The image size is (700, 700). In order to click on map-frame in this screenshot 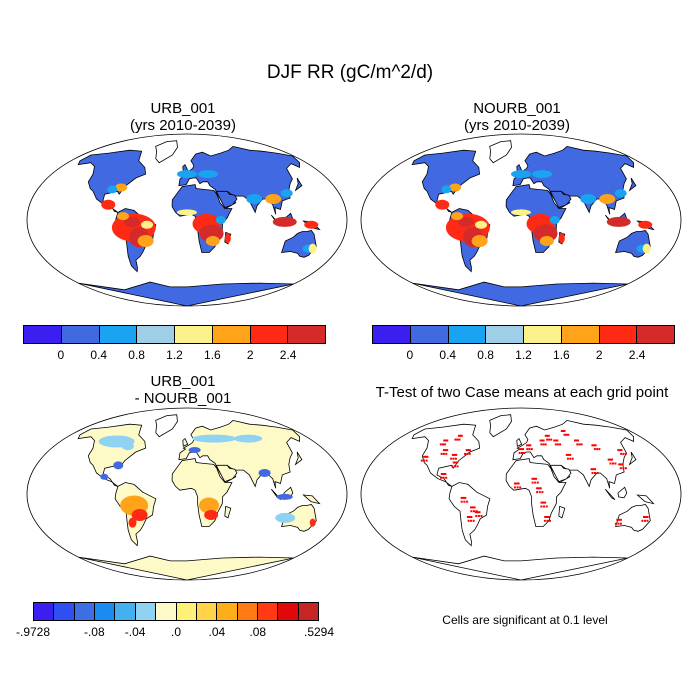, I will do `click(521, 220)`.